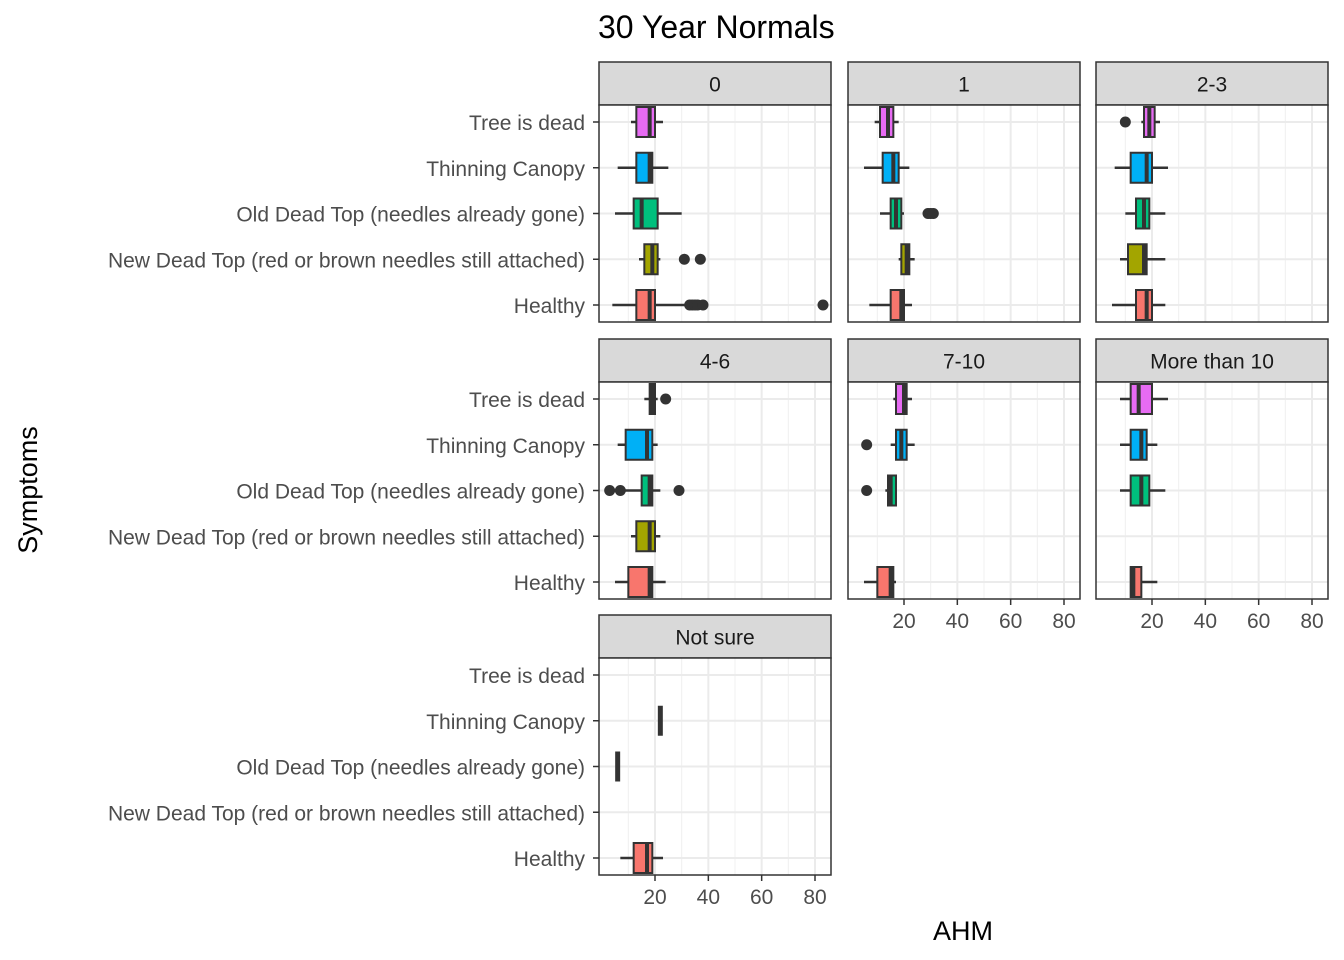 This screenshot has width=1344, height=960. I want to click on facet-strip-label: 0, so click(715, 85).